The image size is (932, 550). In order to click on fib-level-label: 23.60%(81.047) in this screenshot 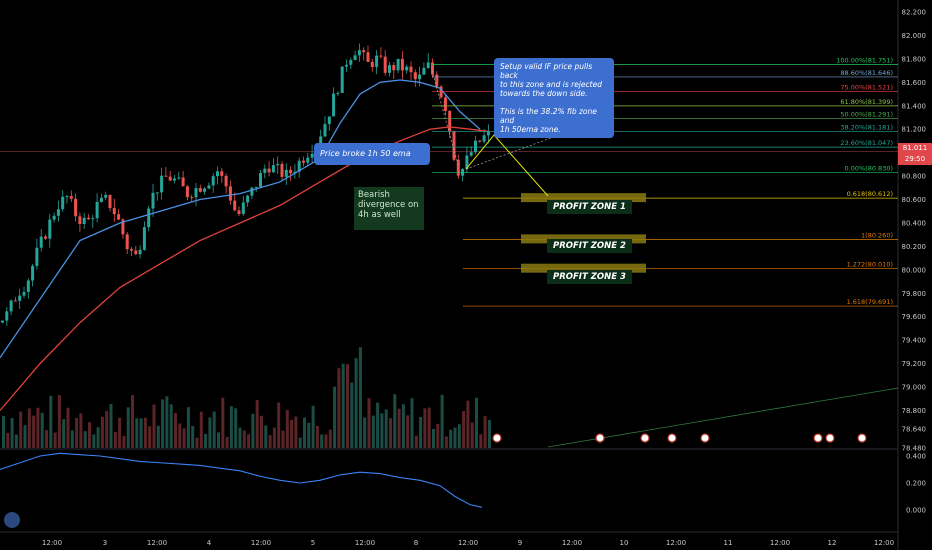, I will do `click(866, 143)`.